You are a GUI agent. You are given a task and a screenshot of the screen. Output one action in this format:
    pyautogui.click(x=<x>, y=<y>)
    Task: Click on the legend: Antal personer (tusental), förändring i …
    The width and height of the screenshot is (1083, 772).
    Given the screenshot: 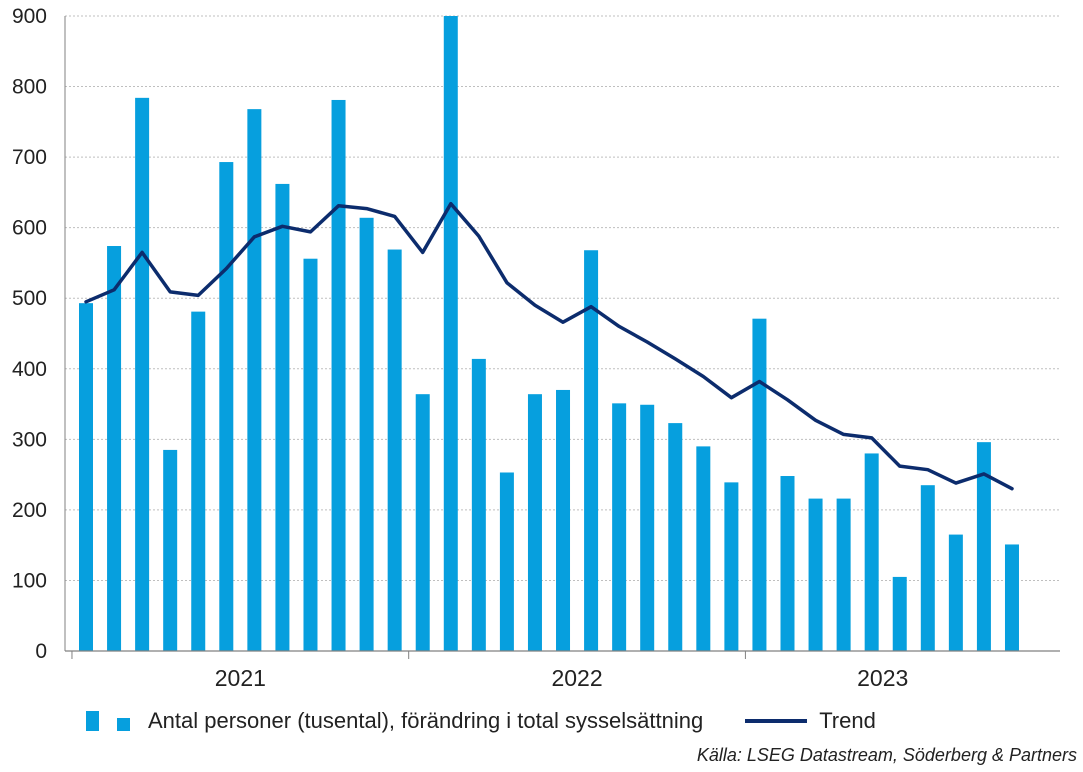 What is the action you would take?
    pyautogui.click(x=481, y=721)
    